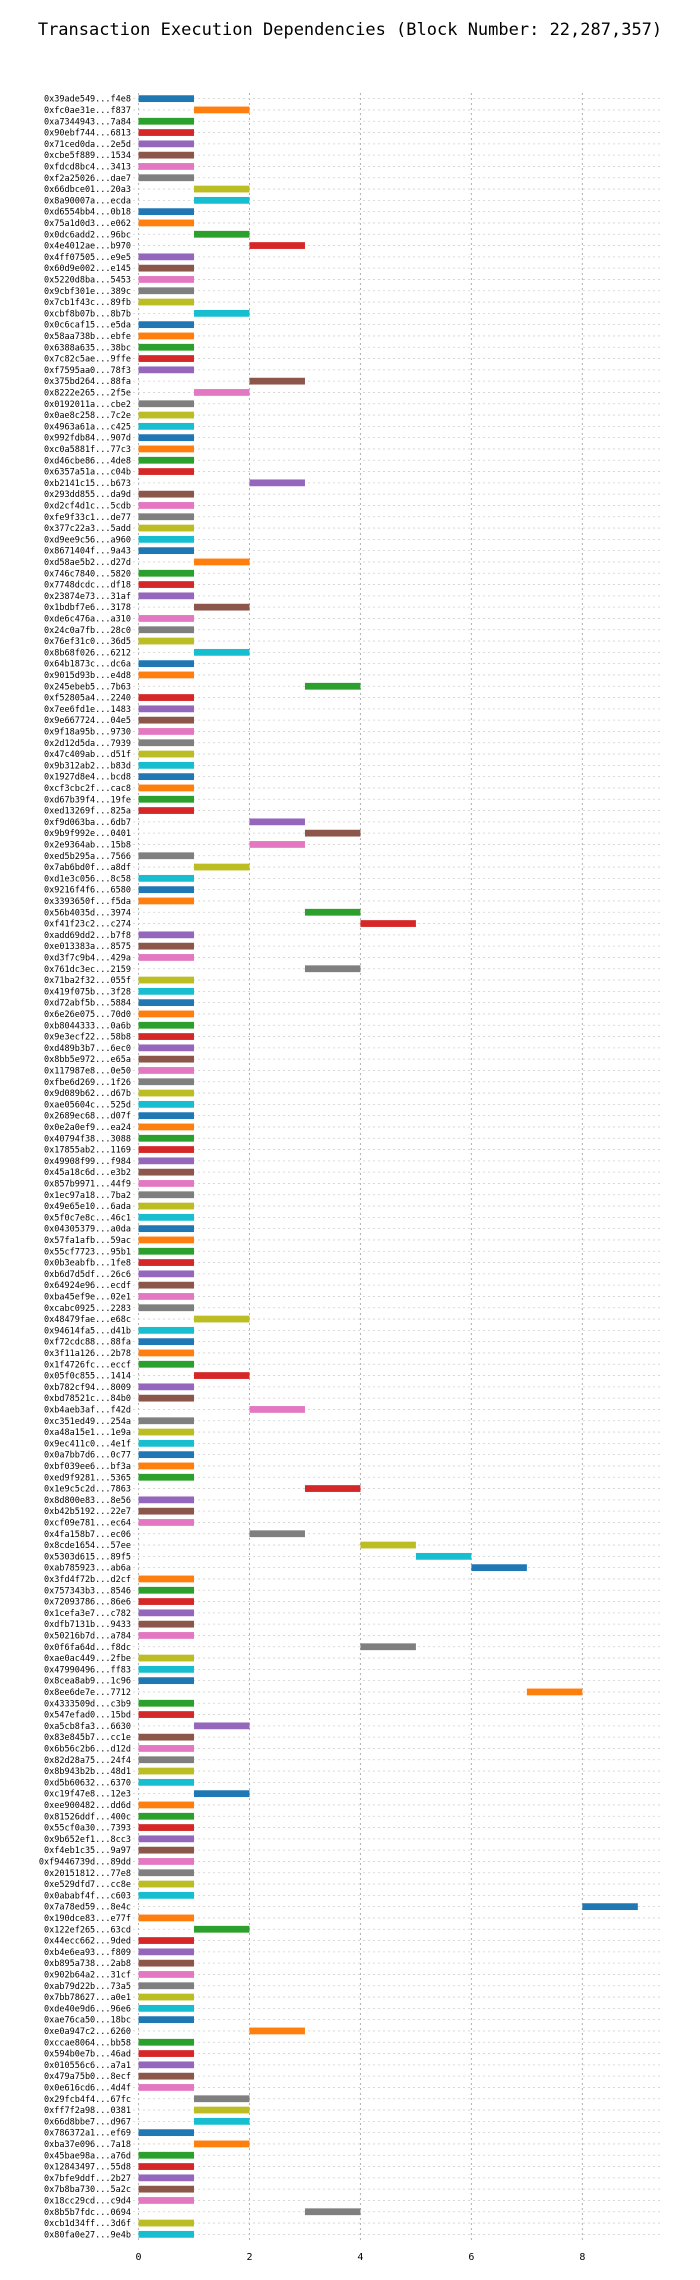 Image resolution: width=700 pixels, height=2280 pixels. What do you see at coordinates (87, 1806) in the screenshot?
I see `y-tick-label: 0xee900482...dd6d` at bounding box center [87, 1806].